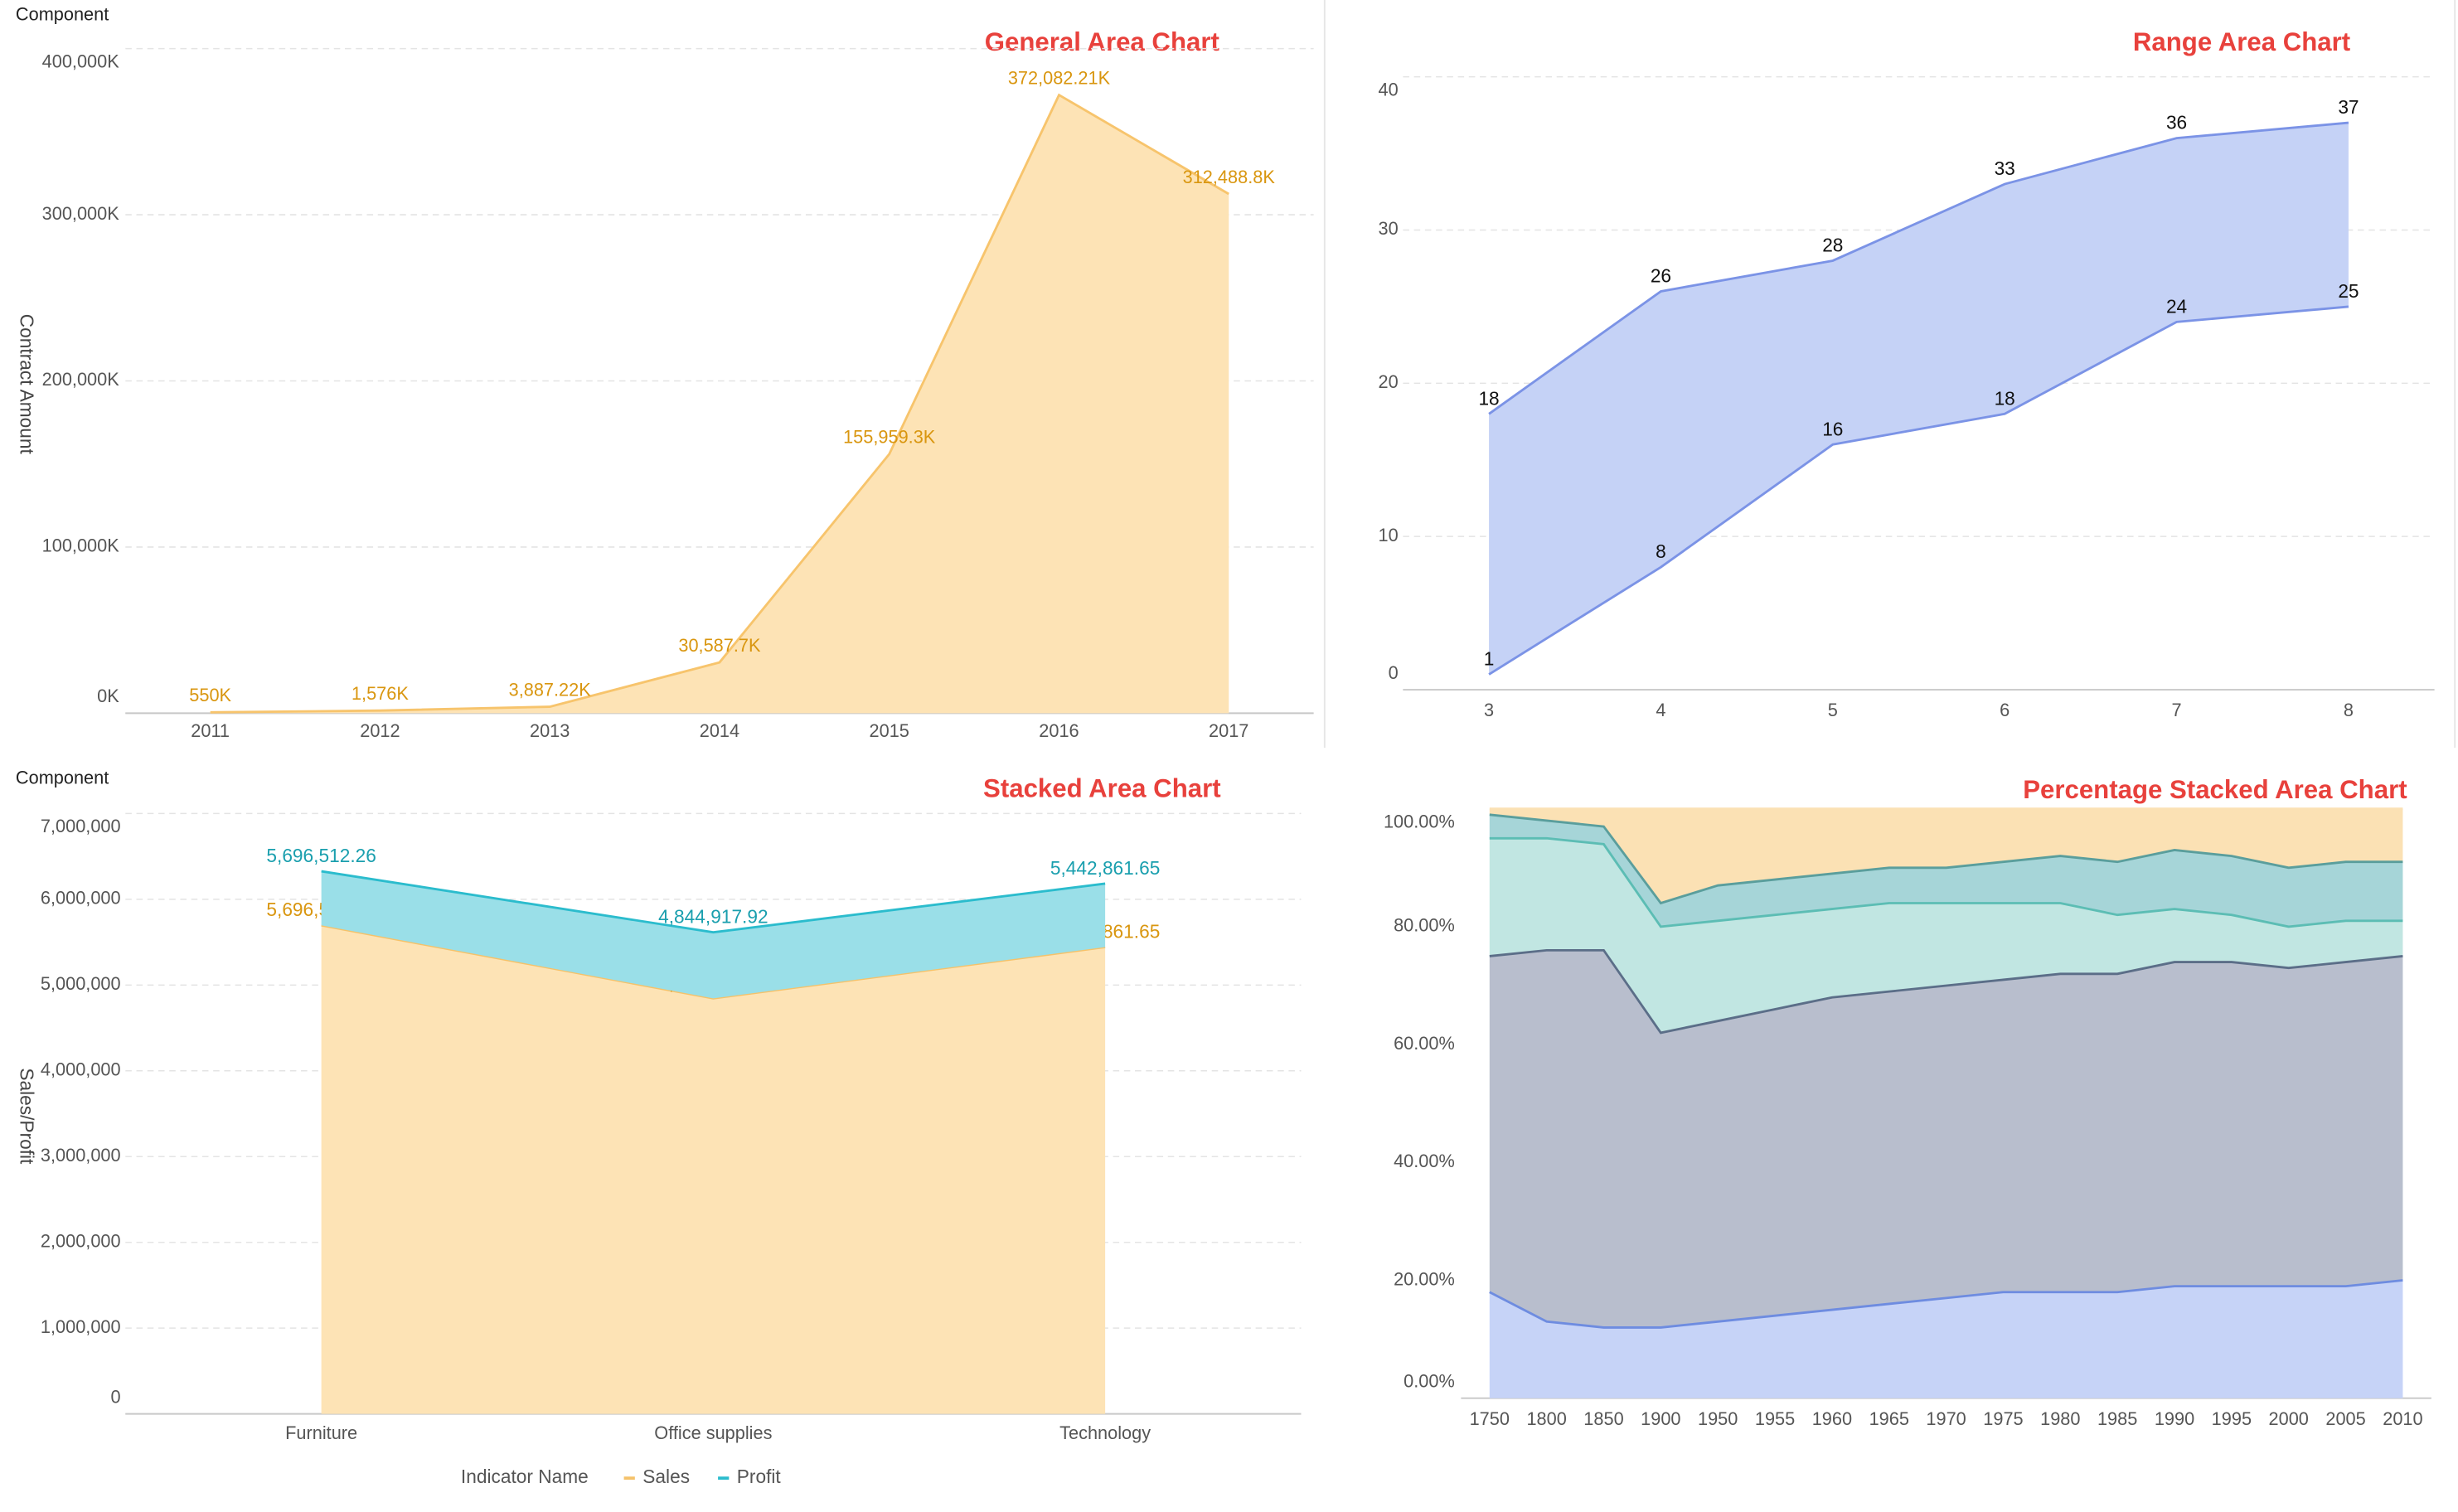  I want to click on legend-label: Profit, so click(759, 1476).